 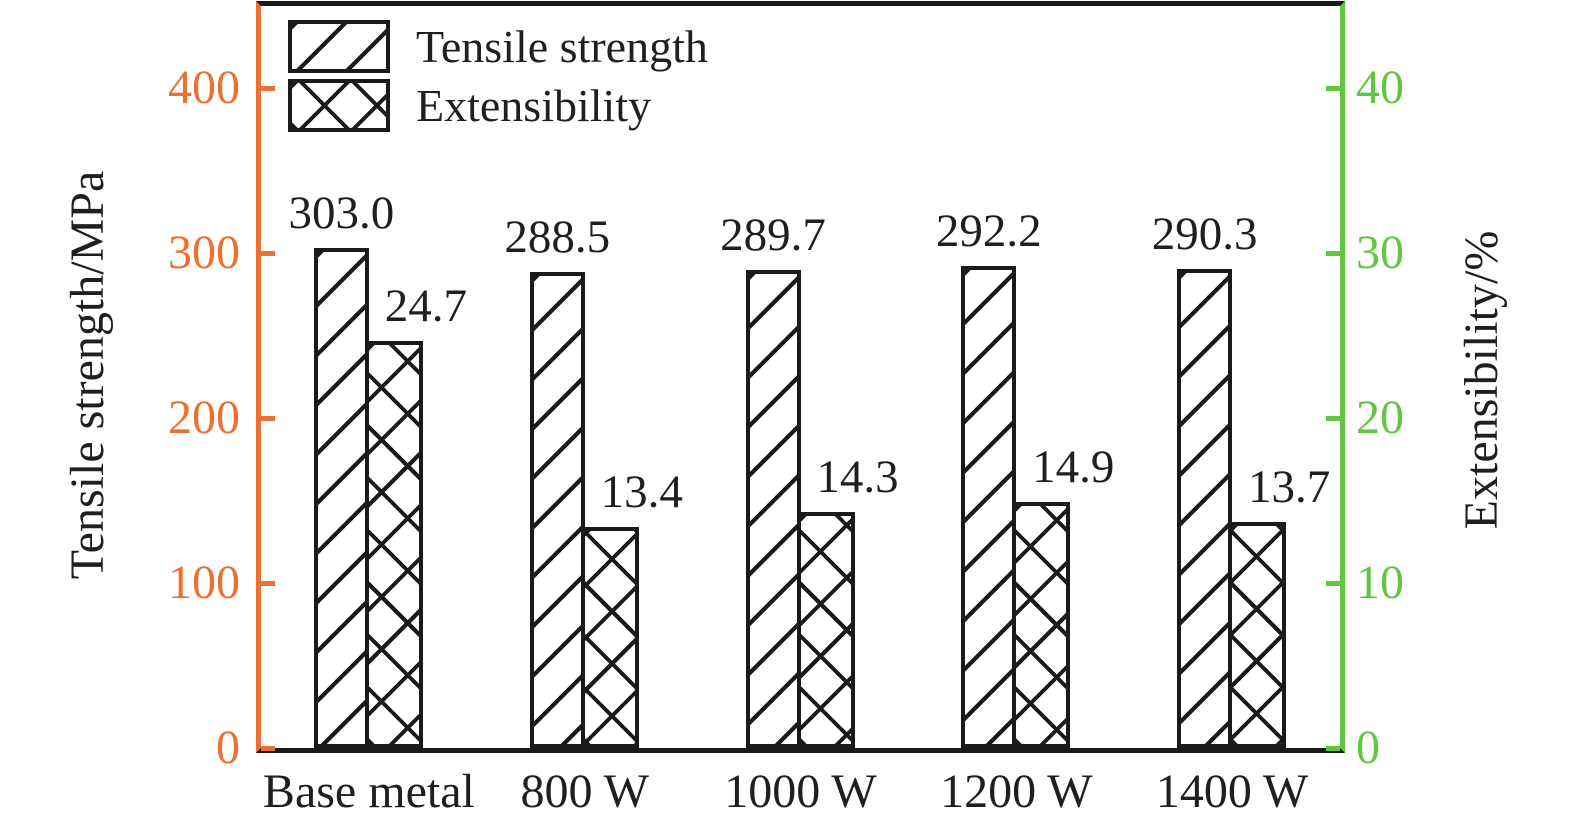 I want to click on legend-label-tensile-strength: Tensile strength, so click(x=562, y=46).